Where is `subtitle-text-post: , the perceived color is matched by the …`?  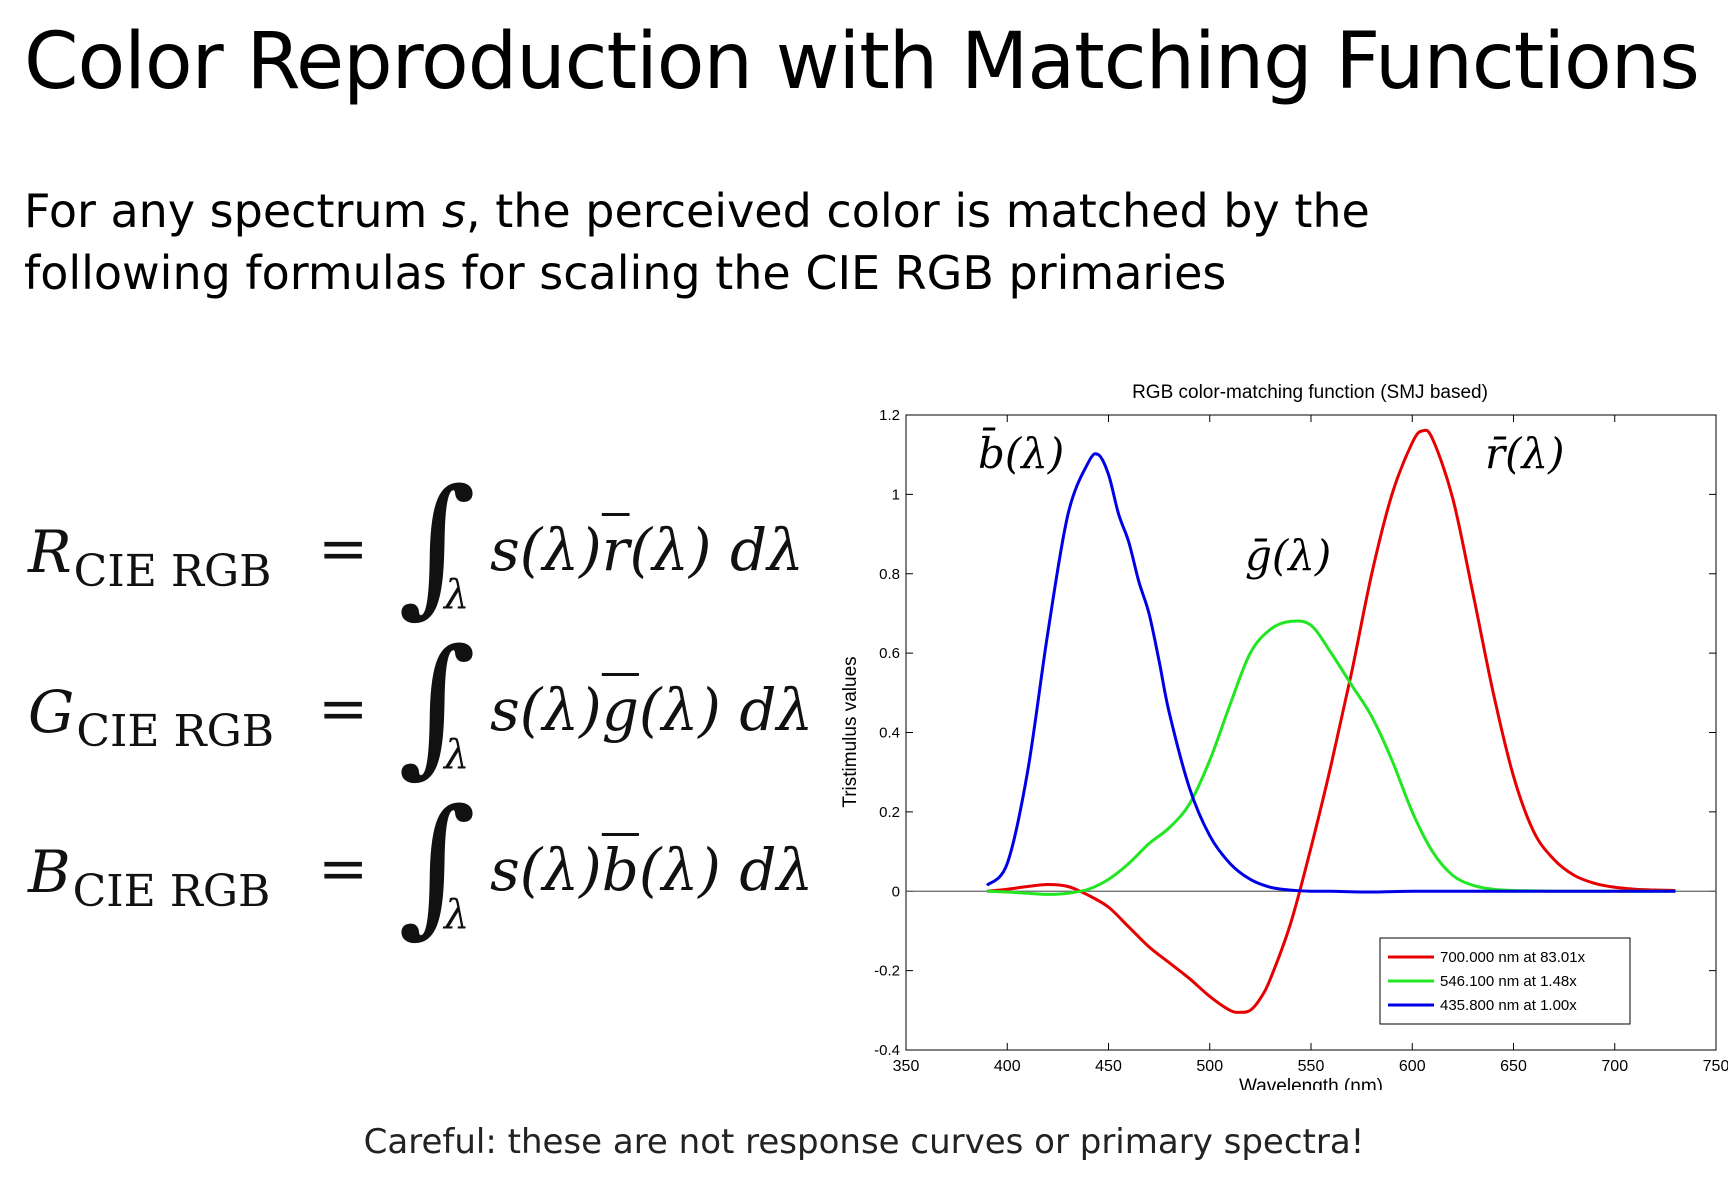
subtitle-text-post: , the perceived color is matched by the … is located at coordinates (697, 242).